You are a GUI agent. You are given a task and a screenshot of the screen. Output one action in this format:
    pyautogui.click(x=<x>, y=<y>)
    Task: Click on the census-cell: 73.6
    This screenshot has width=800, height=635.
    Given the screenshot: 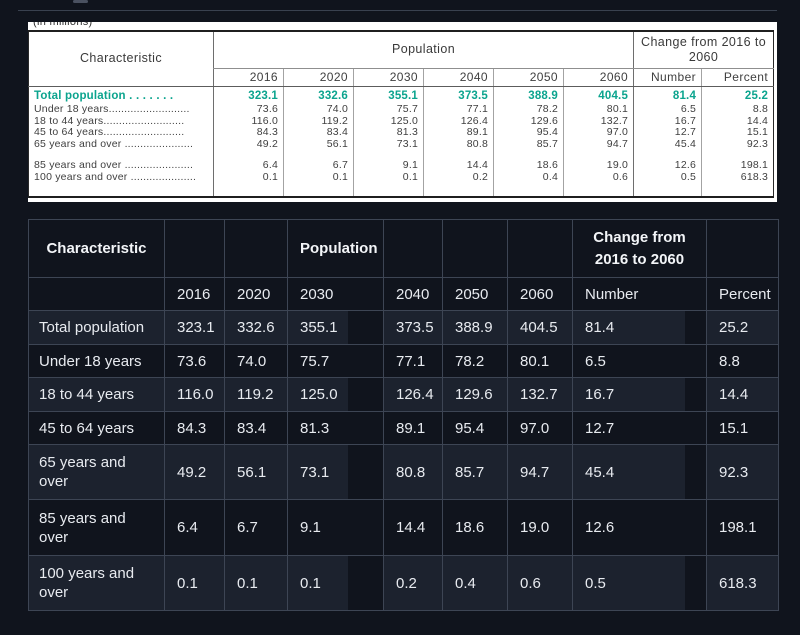 What is the action you would take?
    pyautogui.click(x=248, y=110)
    